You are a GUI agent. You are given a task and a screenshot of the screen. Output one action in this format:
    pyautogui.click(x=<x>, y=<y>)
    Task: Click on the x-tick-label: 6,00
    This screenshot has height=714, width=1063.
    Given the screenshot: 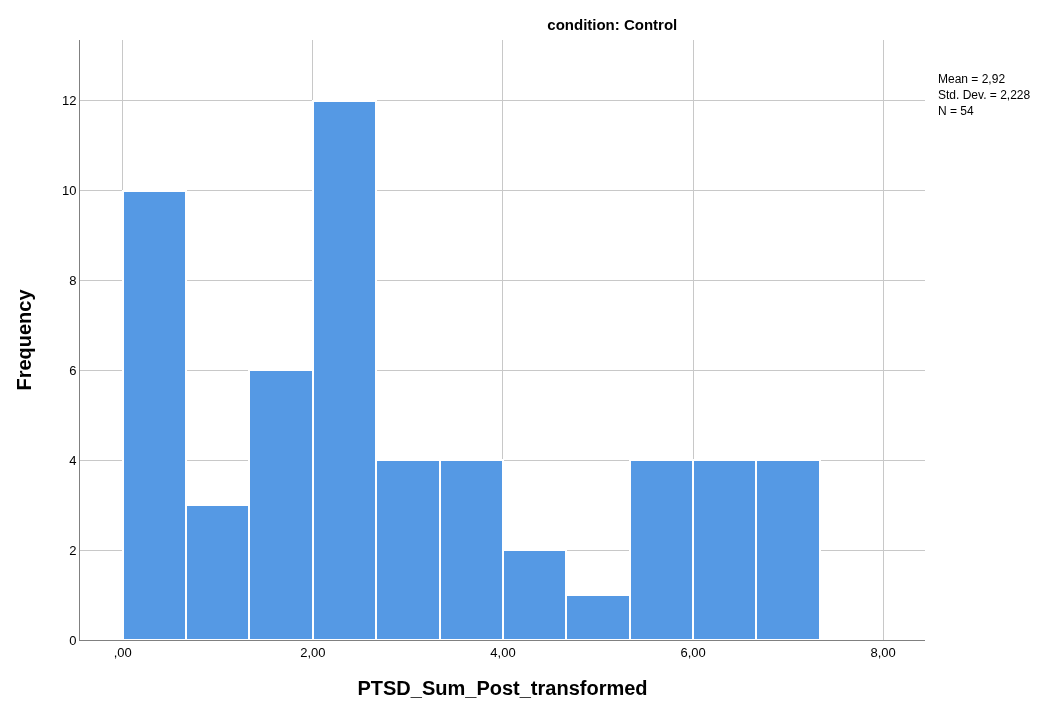 What is the action you would take?
    pyautogui.click(x=693, y=652)
    